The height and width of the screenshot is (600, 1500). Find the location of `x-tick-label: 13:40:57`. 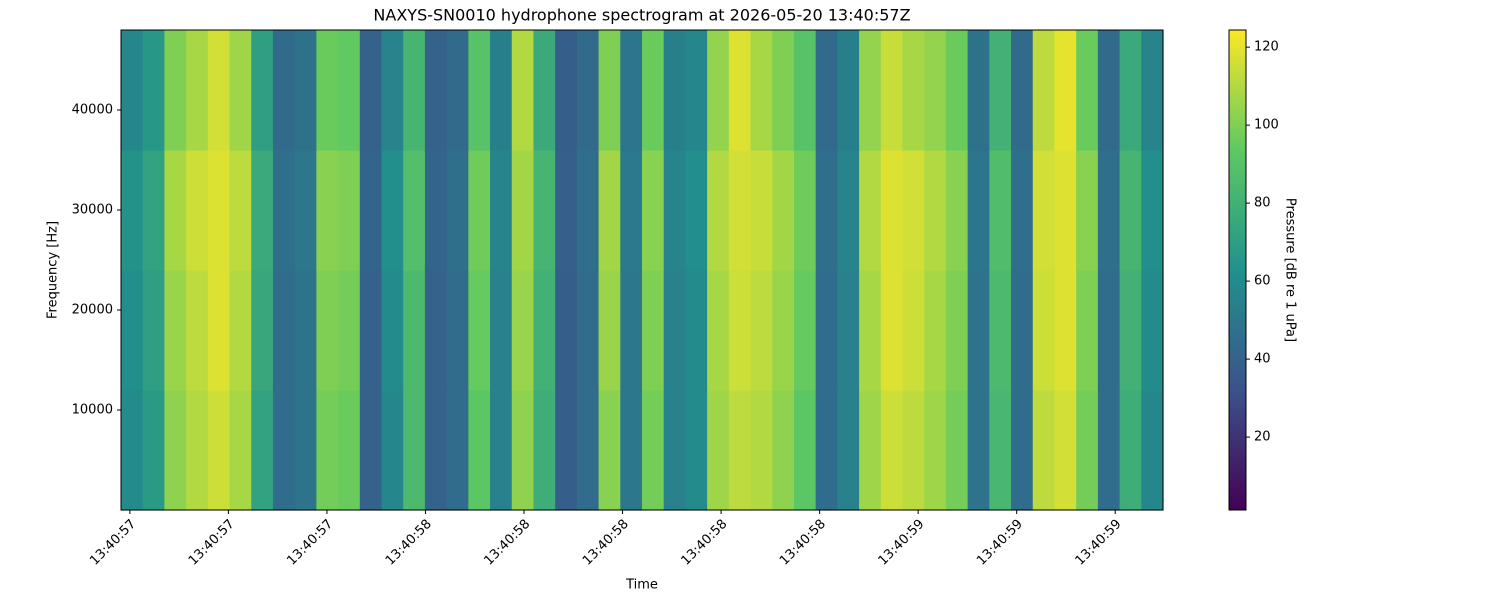

x-tick-label: 13:40:57 is located at coordinates (310, 543).